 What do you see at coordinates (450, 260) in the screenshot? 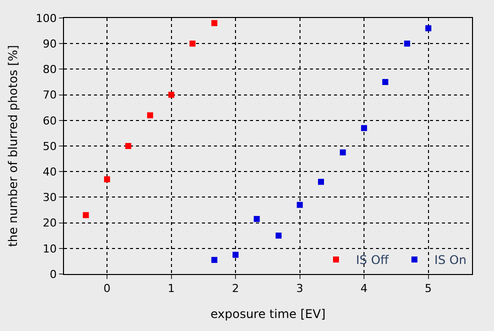
I see `legend-label: IS On` at bounding box center [450, 260].